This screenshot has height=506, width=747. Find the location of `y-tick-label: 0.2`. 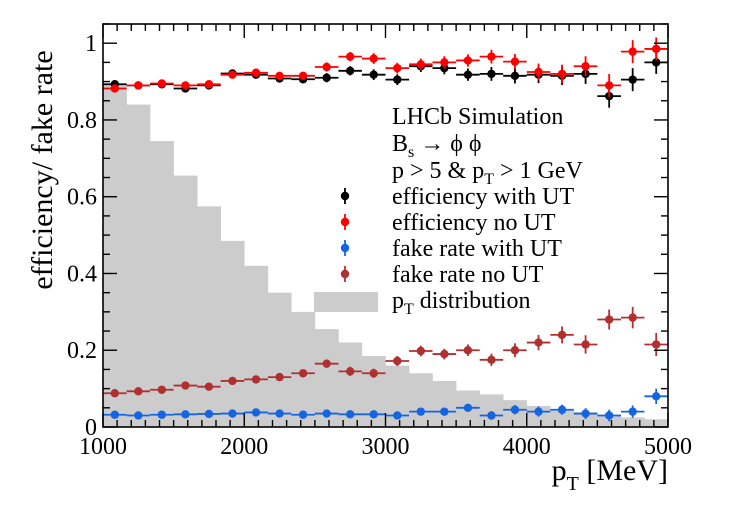

y-tick-label: 0.2 is located at coordinates (82, 351).